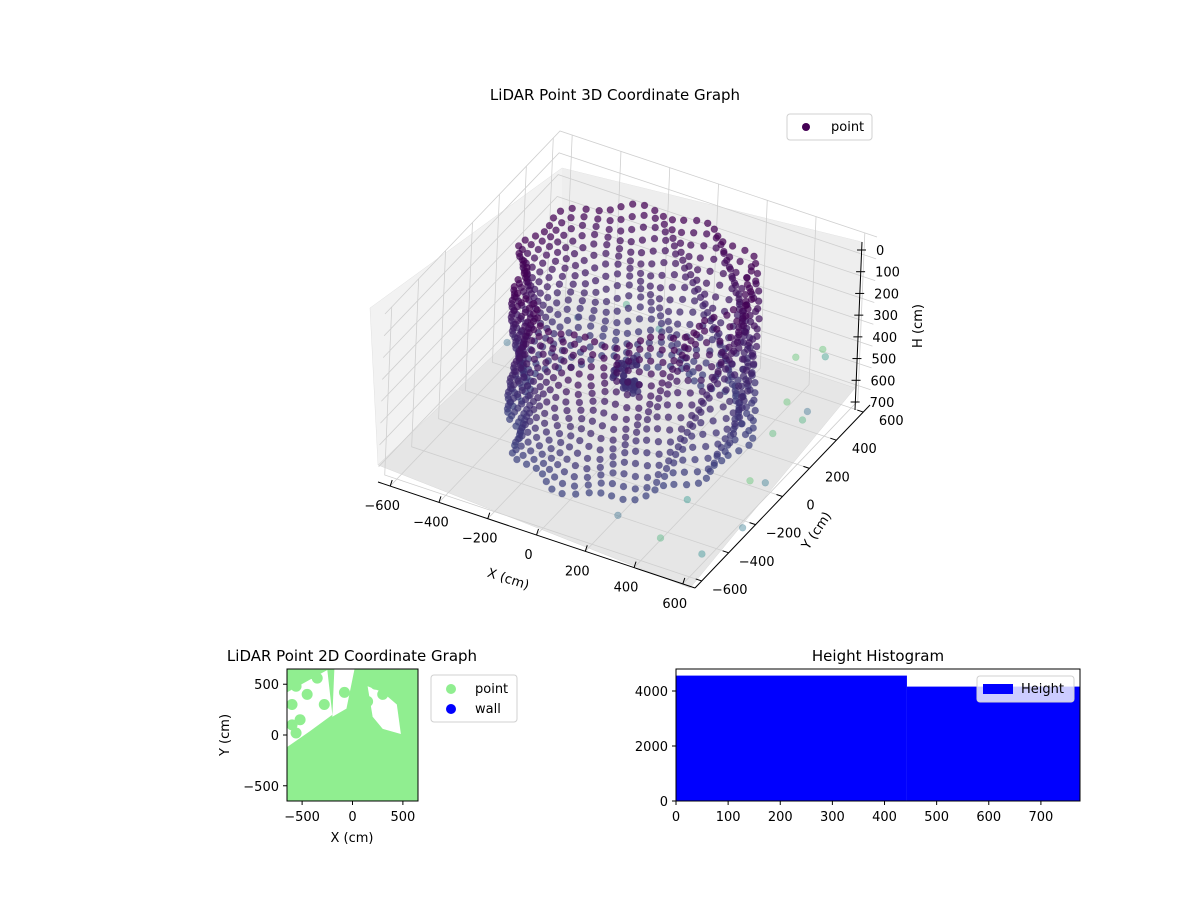 The width and height of the screenshot is (1200, 900). I want to click on z-tick-label-3d: 300, so click(885, 316).